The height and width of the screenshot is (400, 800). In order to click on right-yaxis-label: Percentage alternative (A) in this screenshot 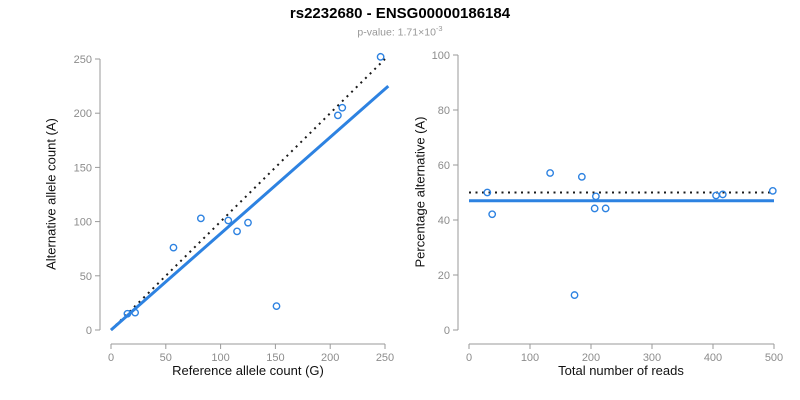, I will do `click(420, 192)`.